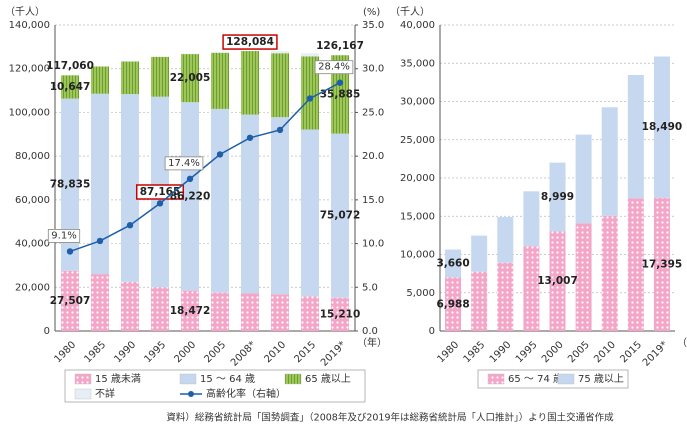  What do you see at coordinates (70, 185) in the screenshot?
I see `data-label: 78,835` at bounding box center [70, 185].